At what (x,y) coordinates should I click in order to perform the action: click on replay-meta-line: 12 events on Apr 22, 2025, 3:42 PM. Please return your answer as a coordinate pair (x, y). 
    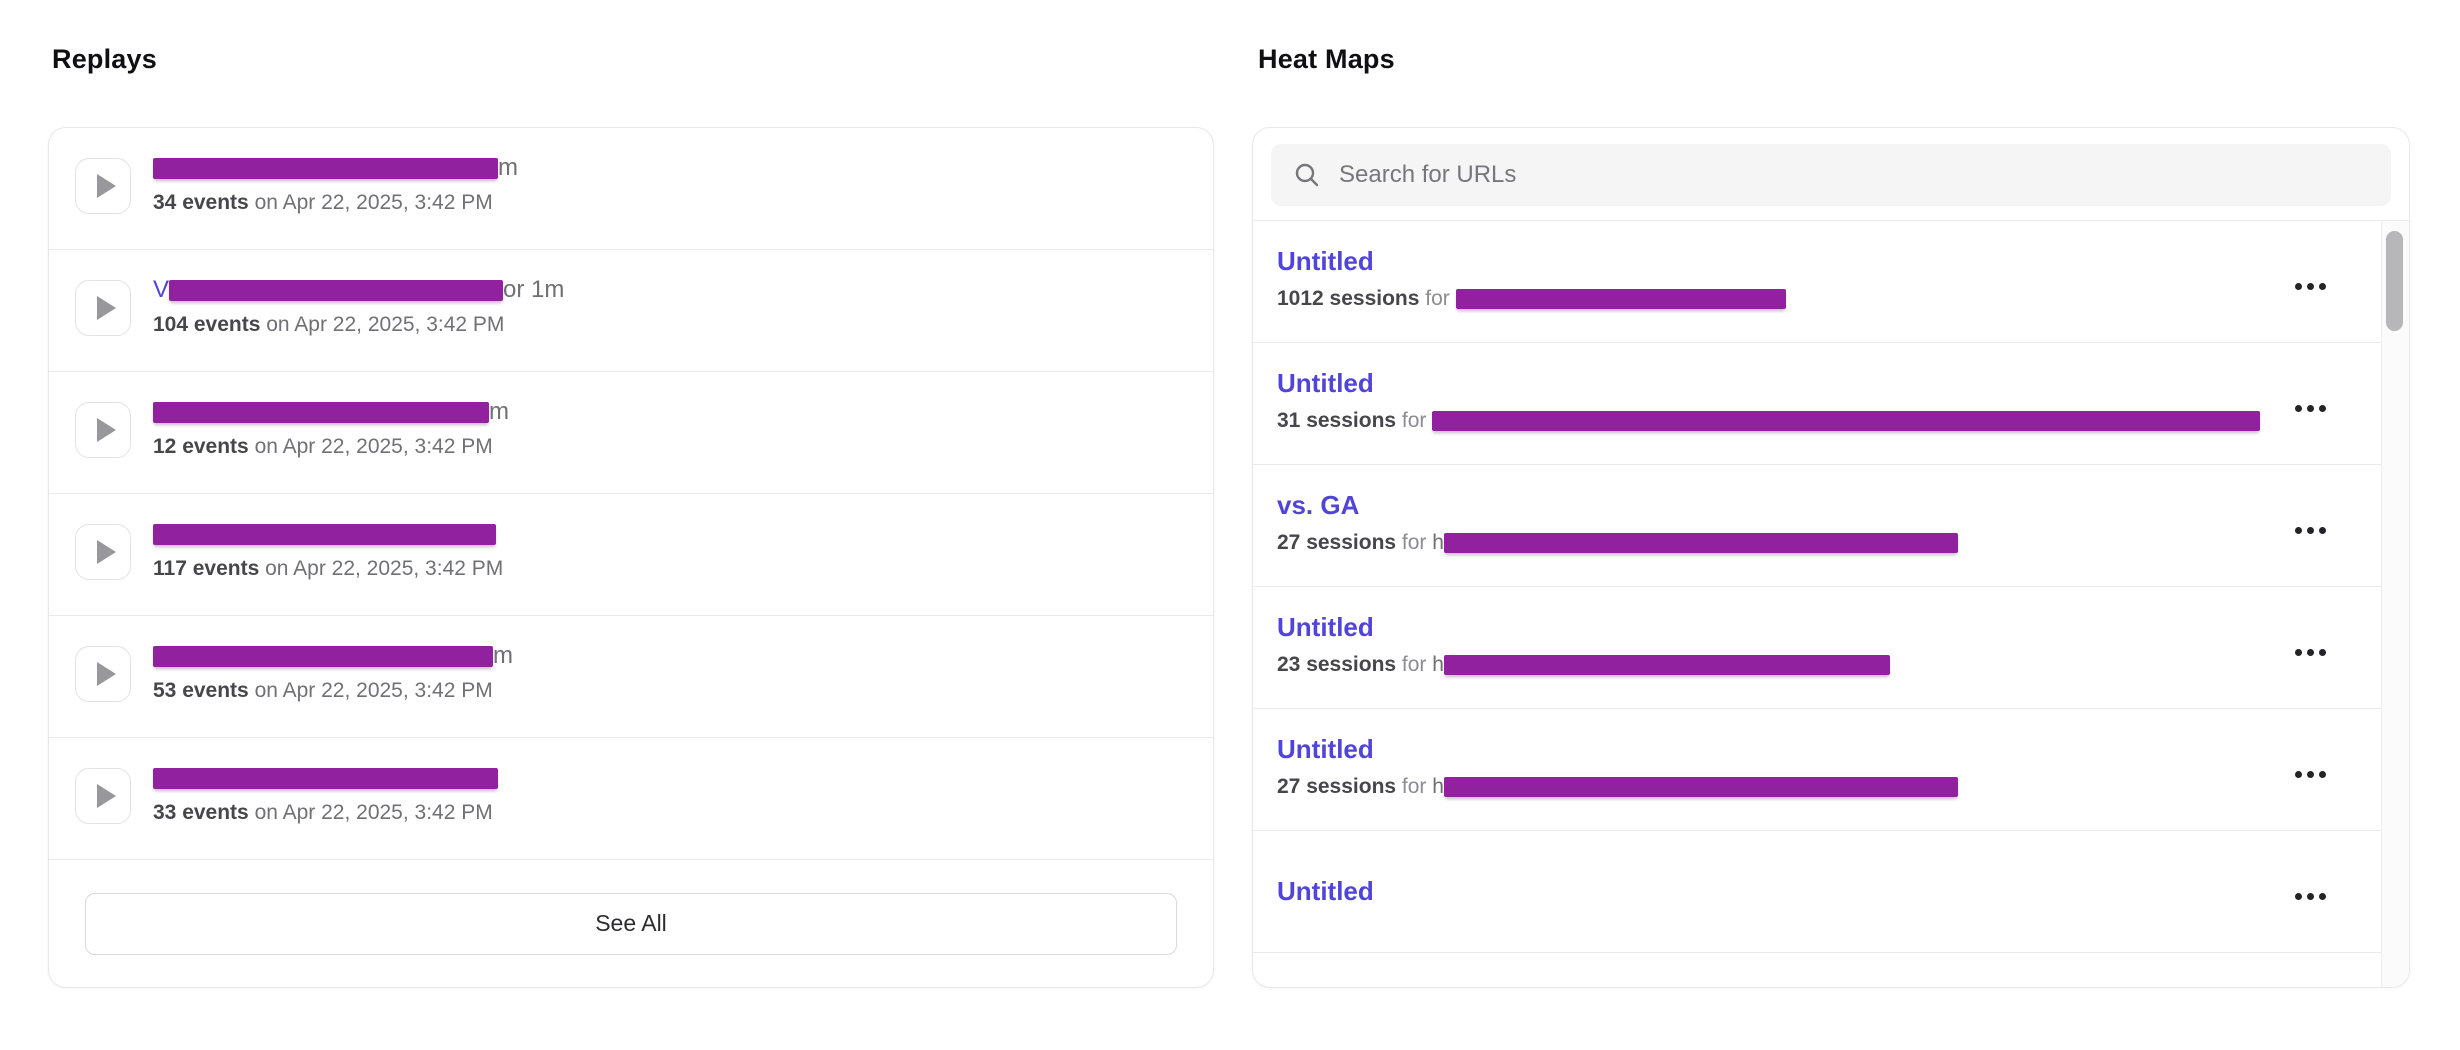
    Looking at the image, I should click on (323, 447).